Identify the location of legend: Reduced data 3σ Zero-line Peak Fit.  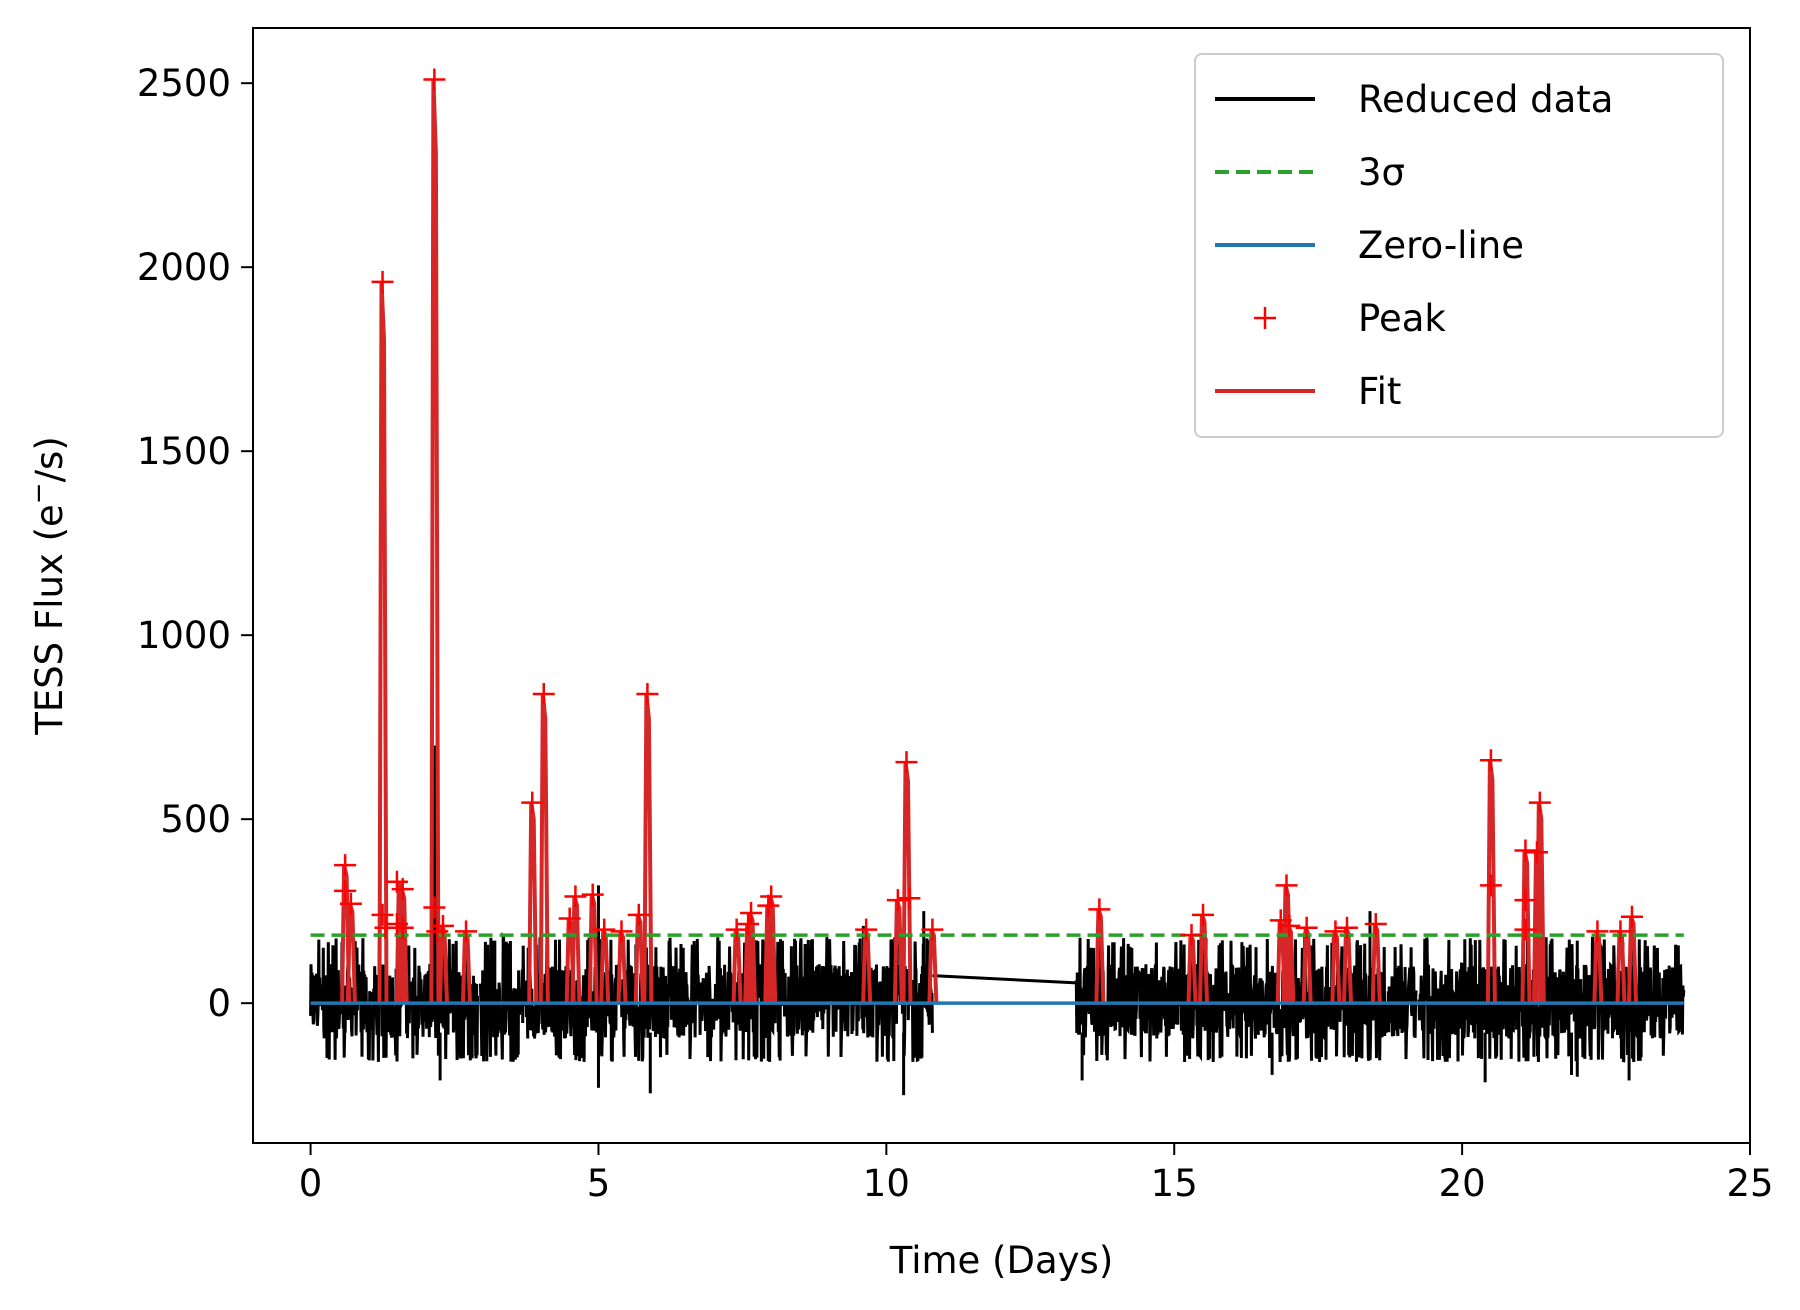
(1459, 245).